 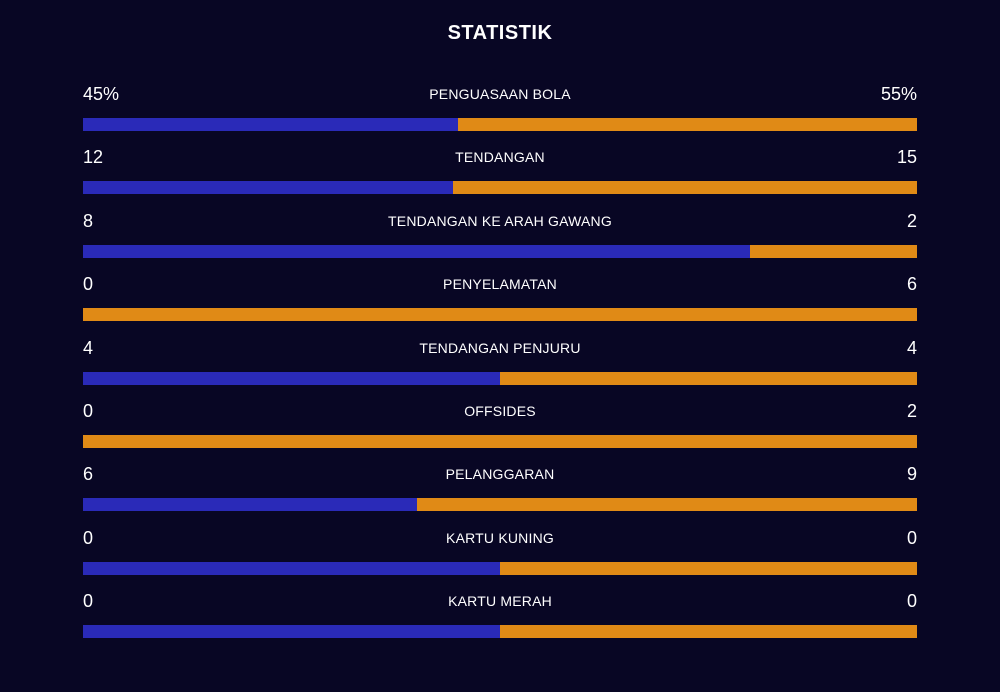 I want to click on stat-label: OFFSIDES, so click(x=500, y=410).